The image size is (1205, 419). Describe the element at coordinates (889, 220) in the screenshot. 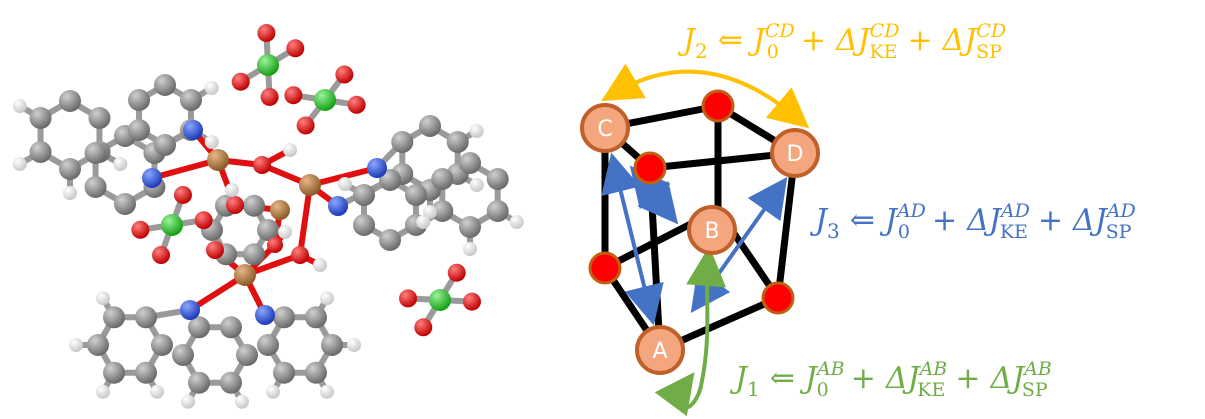

I see `j0-symbol: J` at that location.